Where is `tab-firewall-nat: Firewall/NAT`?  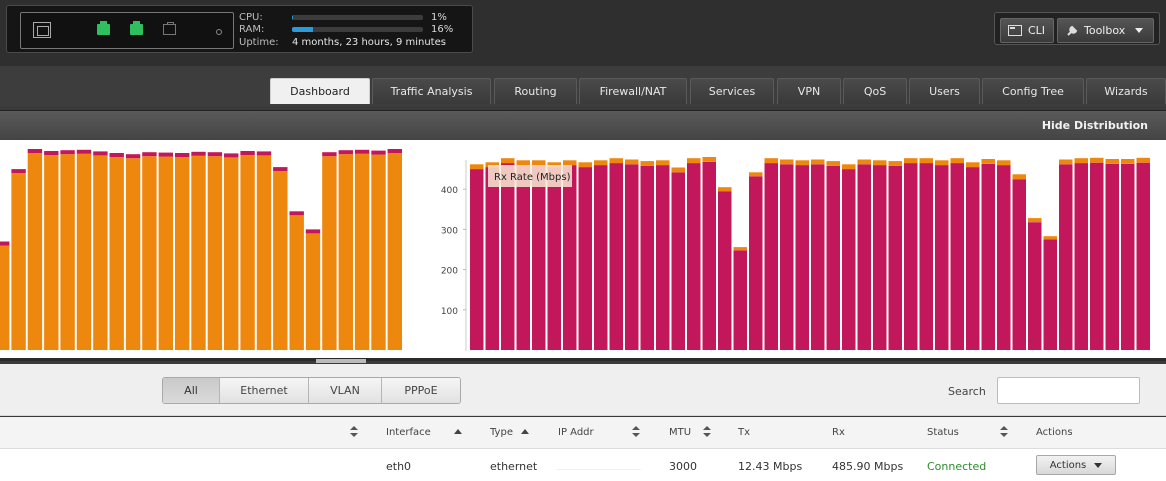
tab-firewall-nat: Firewall/NAT is located at coordinates (633, 91).